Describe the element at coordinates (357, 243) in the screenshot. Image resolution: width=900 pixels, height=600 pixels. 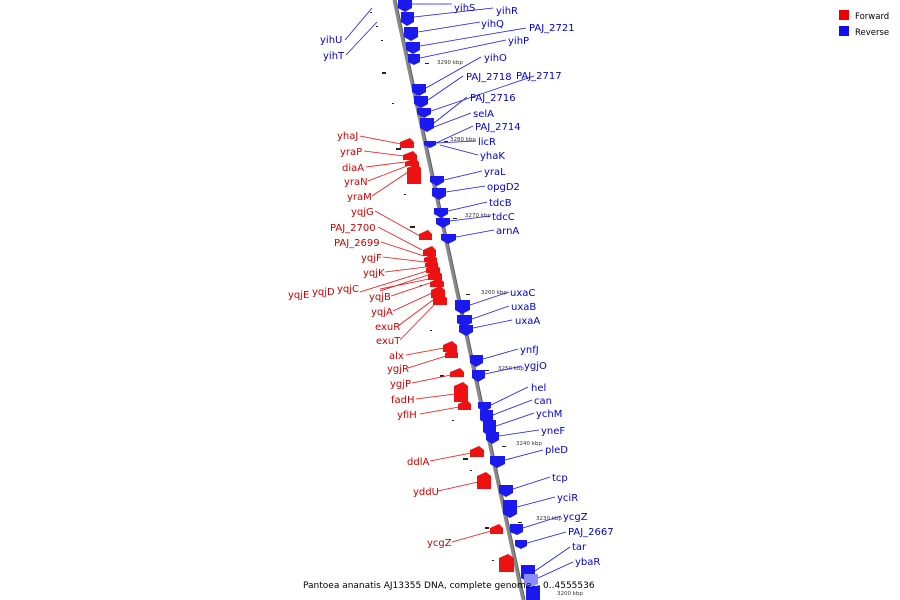
I see `gene-label: PAJ_2699` at that location.